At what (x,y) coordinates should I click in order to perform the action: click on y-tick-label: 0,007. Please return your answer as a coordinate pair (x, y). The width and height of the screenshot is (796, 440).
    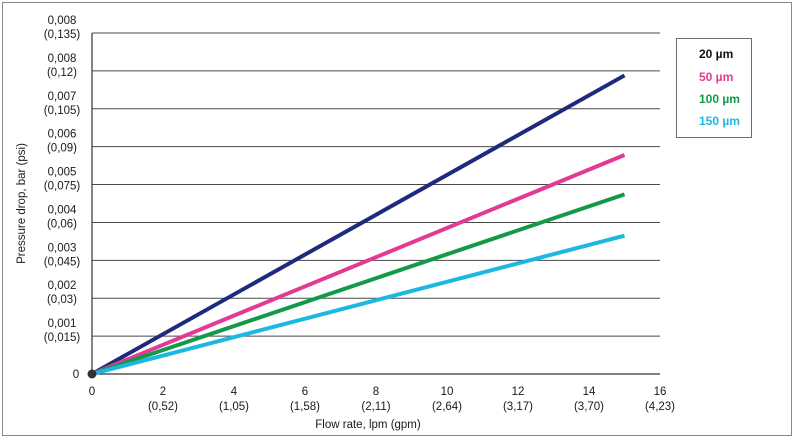
    Looking at the image, I should click on (62, 97).